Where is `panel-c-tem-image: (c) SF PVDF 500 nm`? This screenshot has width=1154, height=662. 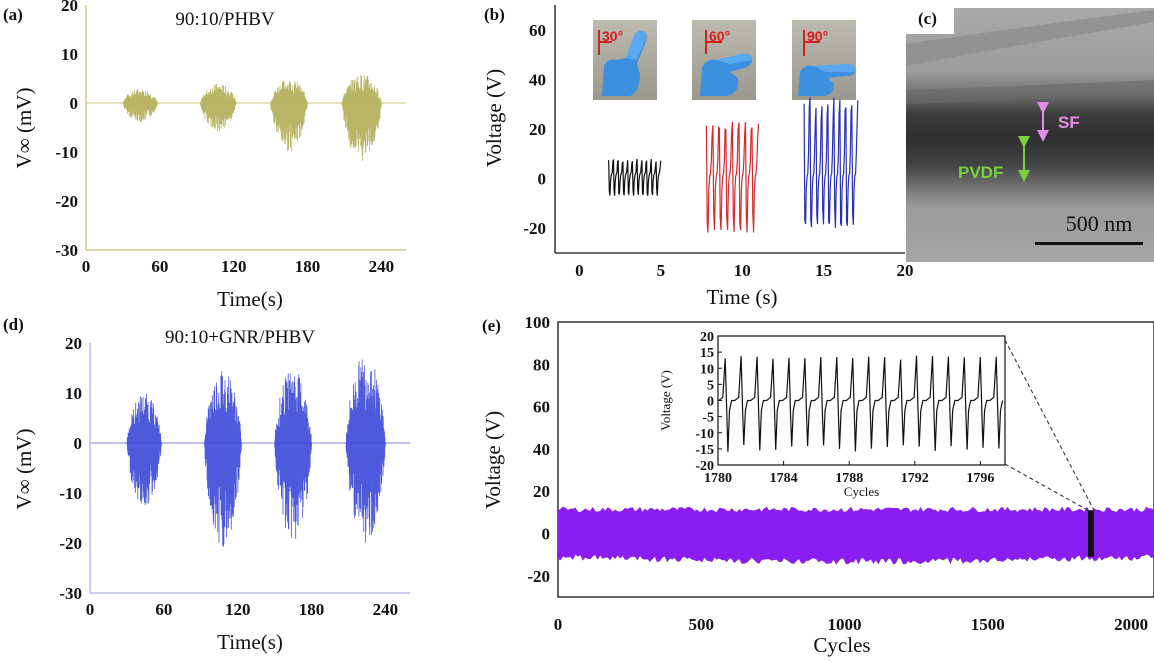 panel-c-tem-image: (c) SF PVDF 500 nm is located at coordinates (1030, 135).